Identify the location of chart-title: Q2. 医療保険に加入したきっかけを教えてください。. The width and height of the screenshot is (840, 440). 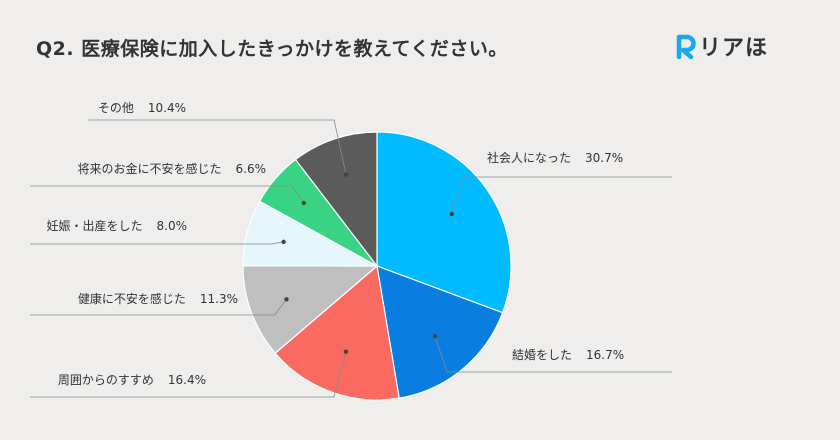
(272, 49).